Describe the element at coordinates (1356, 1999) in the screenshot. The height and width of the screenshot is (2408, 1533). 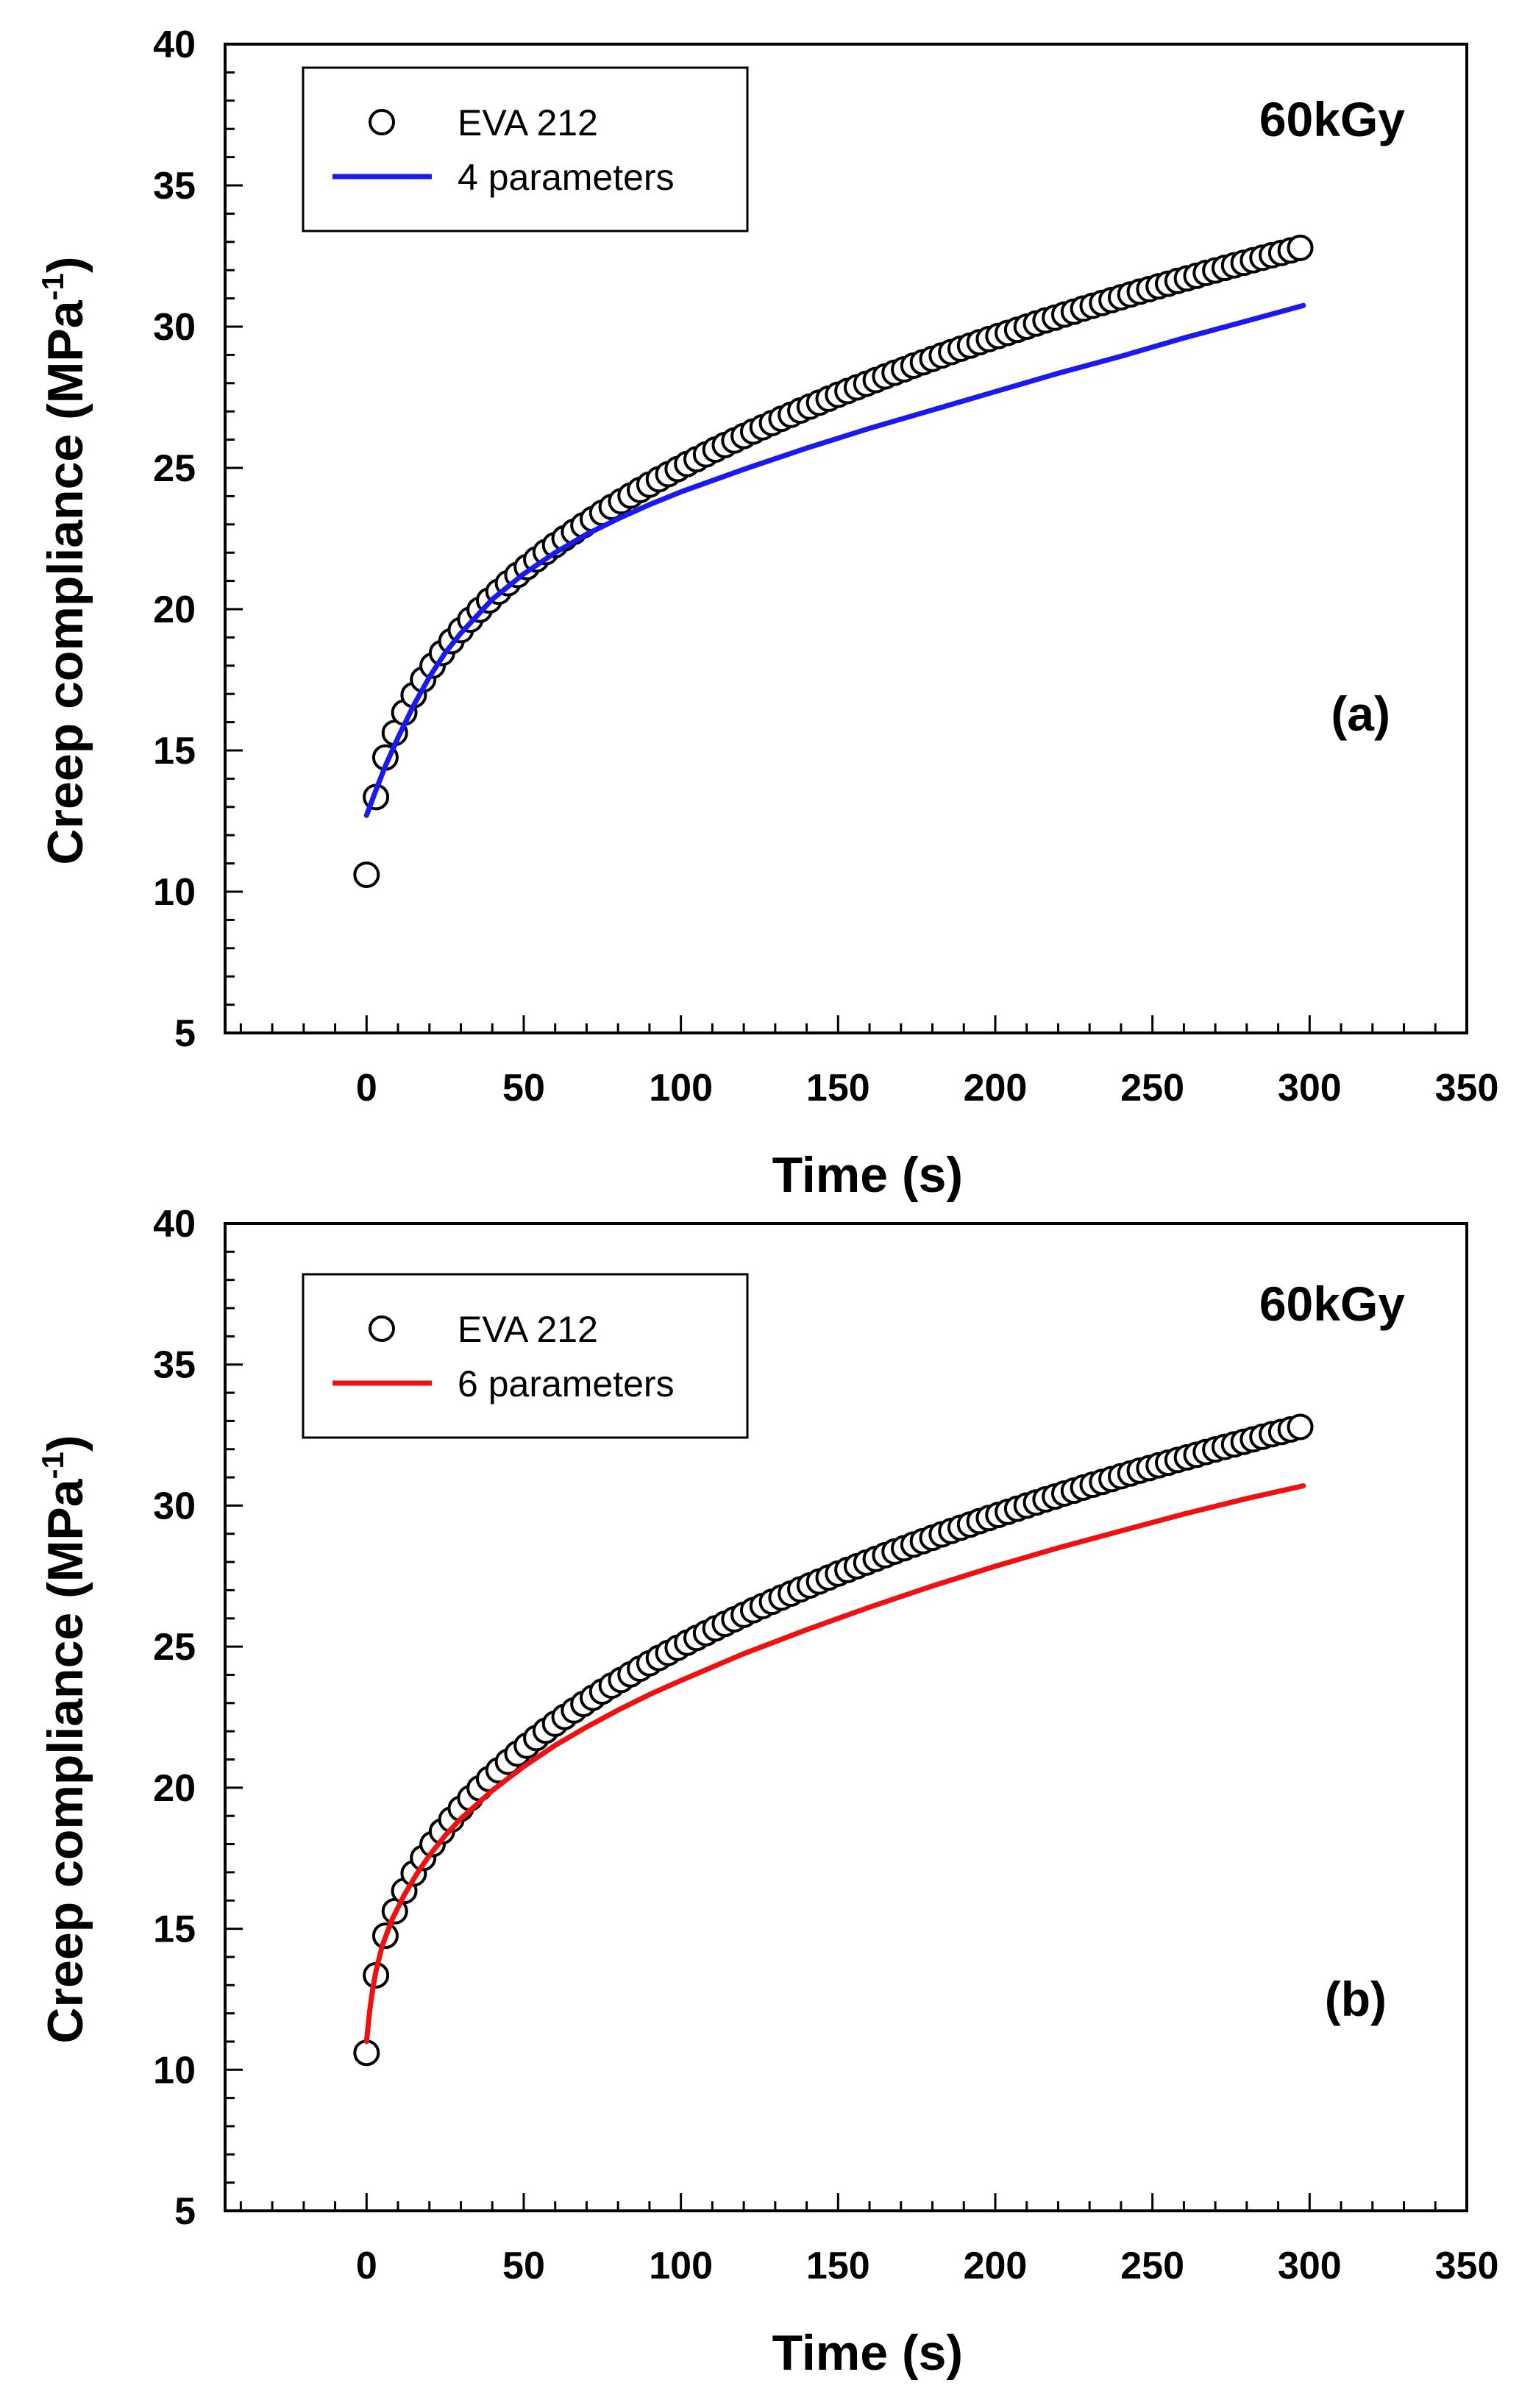
I see `panel-label: (b)` at that location.